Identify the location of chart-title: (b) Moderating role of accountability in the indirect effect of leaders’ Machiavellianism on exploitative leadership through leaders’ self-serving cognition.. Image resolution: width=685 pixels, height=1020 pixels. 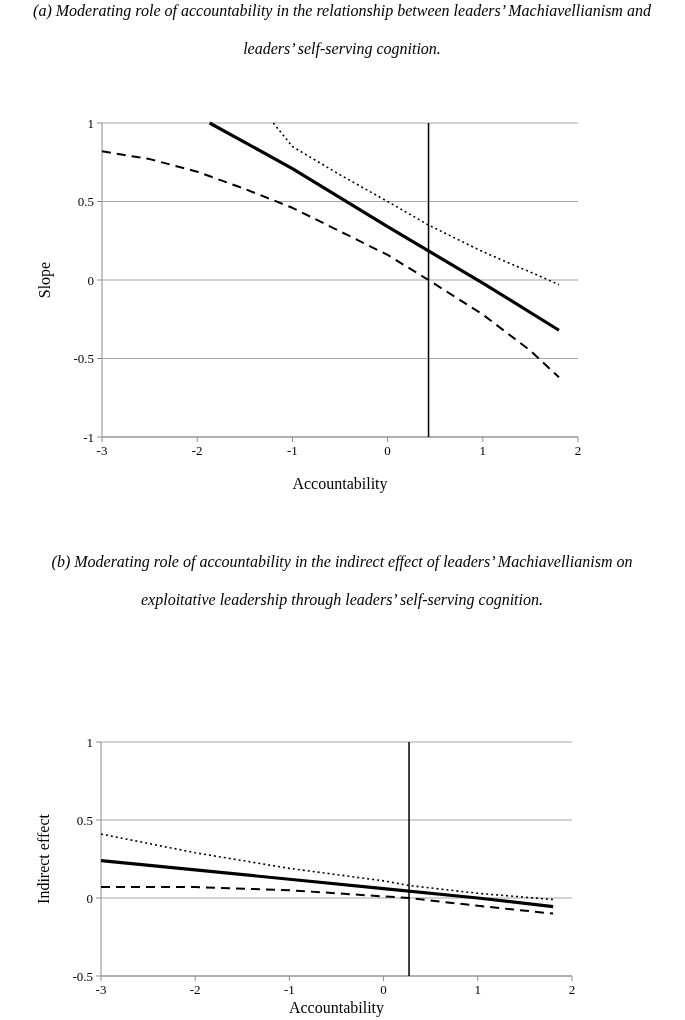
(342, 580).